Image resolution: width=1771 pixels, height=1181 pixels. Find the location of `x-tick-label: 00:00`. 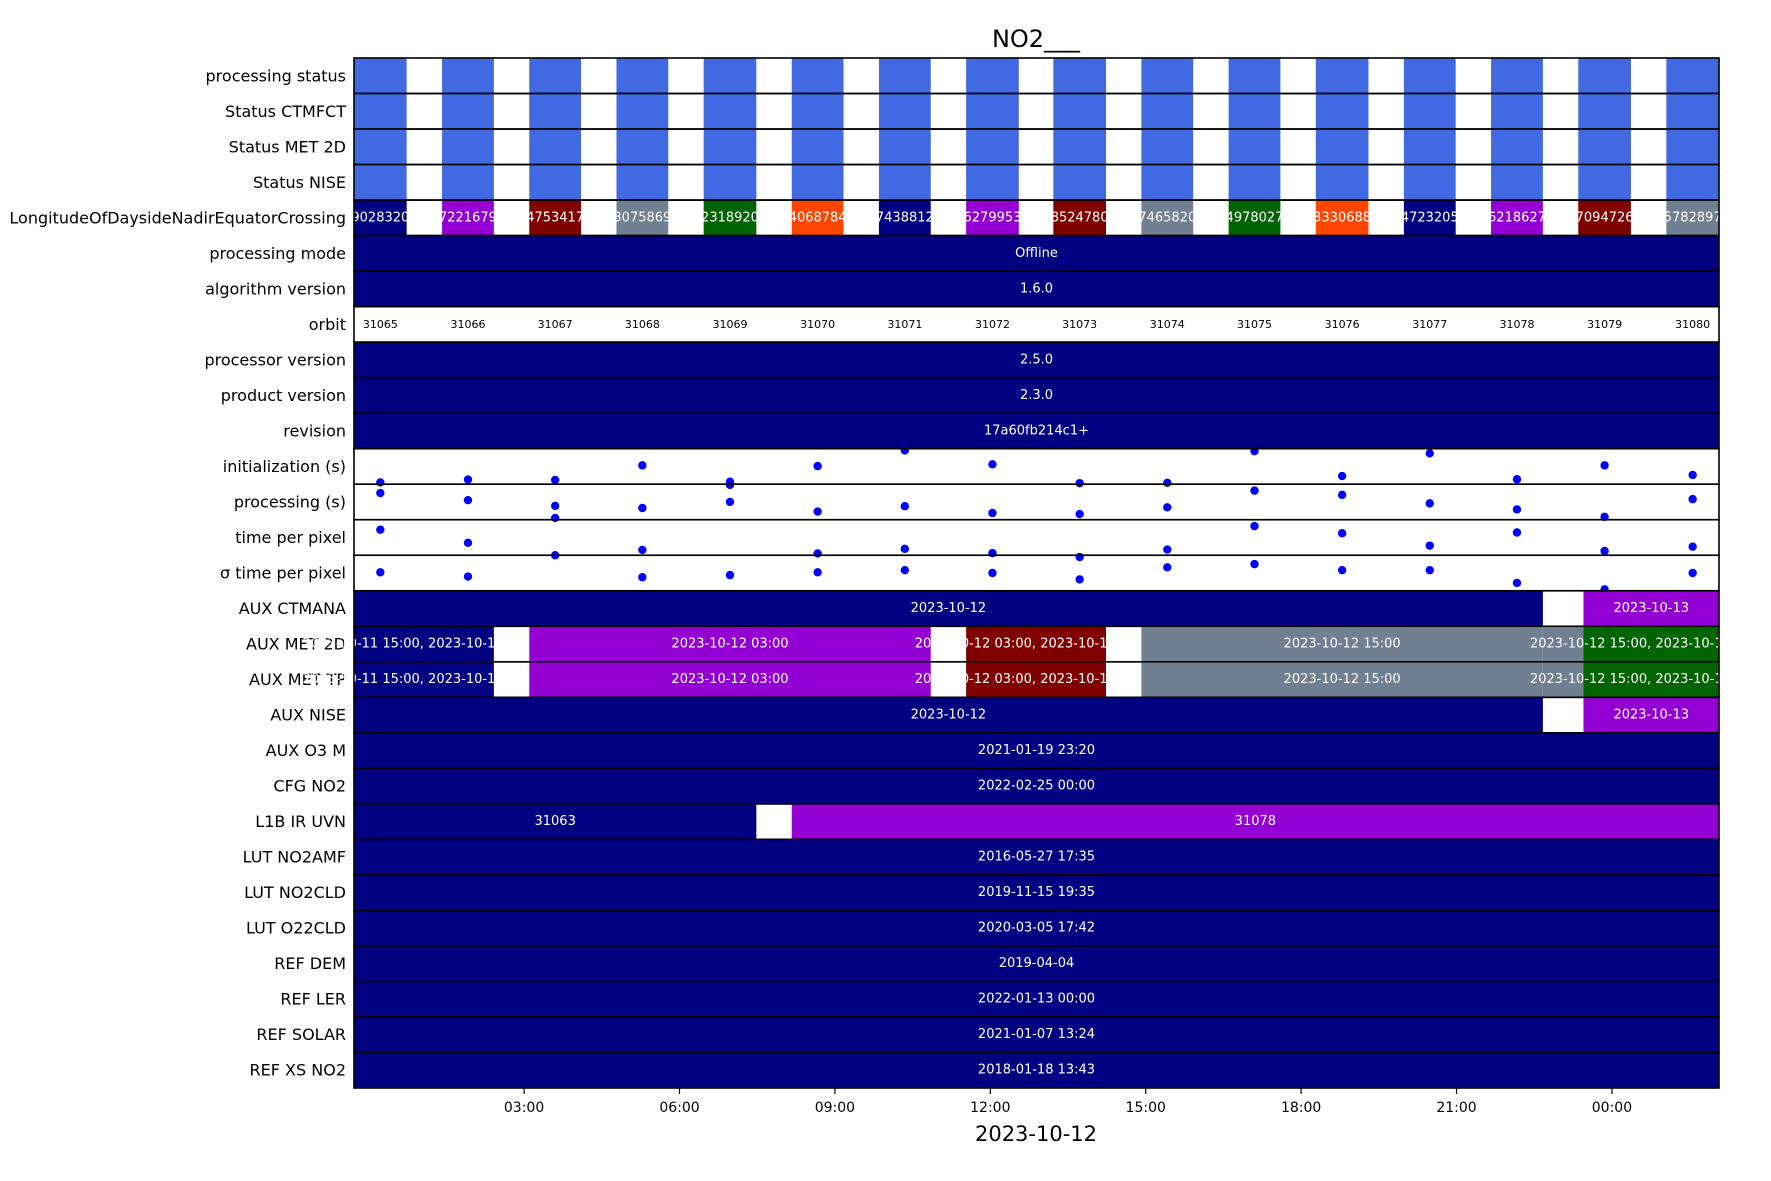

x-tick-label: 00:00 is located at coordinates (1612, 1108).